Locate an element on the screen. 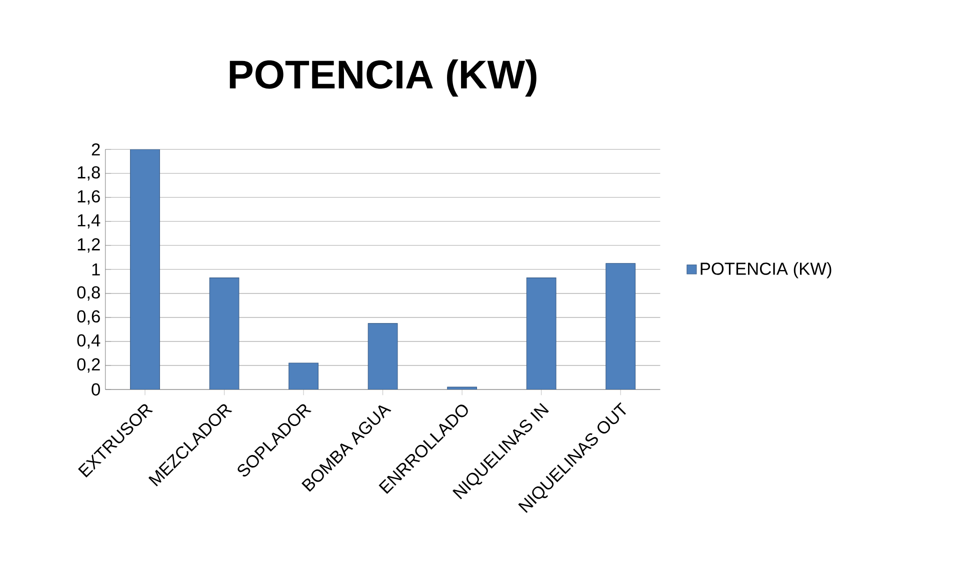  y-tick-label: 0,6 is located at coordinates (88, 317).